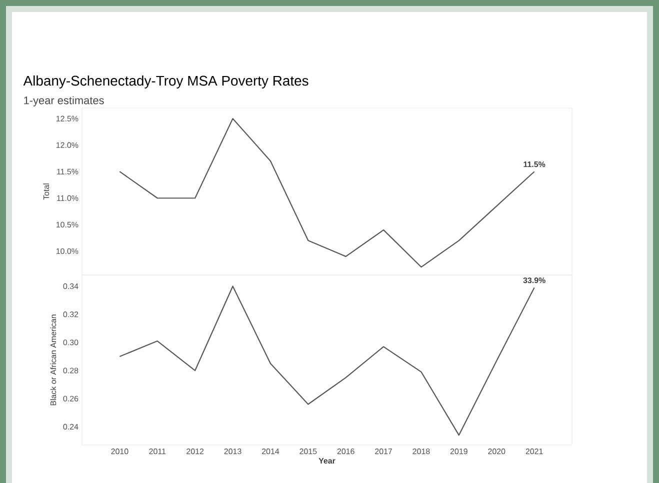  What do you see at coordinates (165, 81) in the screenshot?
I see `chart-title: Albany-Schenectady-Troy MSA Poverty Rates` at bounding box center [165, 81].